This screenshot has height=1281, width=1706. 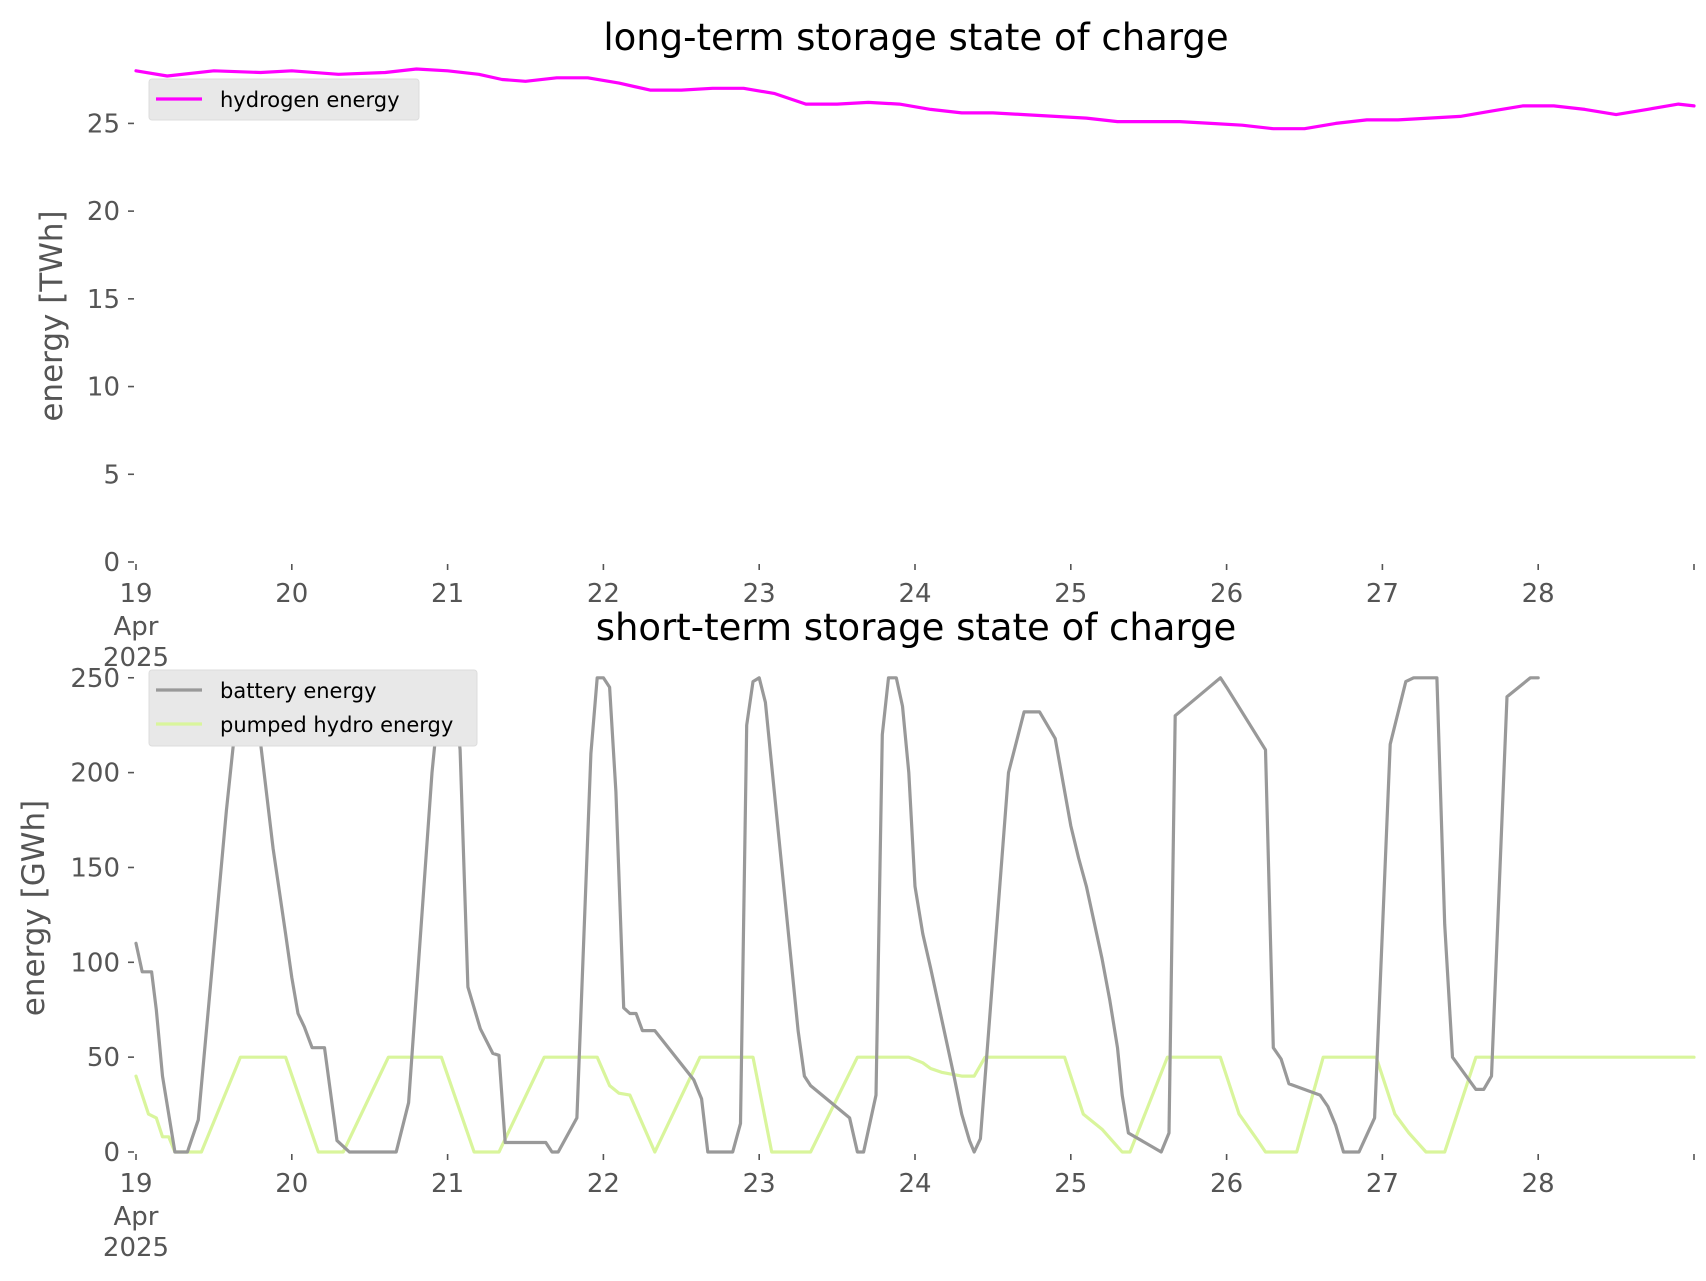 I want to click on bottom-ytick-label: 100, so click(x=95, y=963).